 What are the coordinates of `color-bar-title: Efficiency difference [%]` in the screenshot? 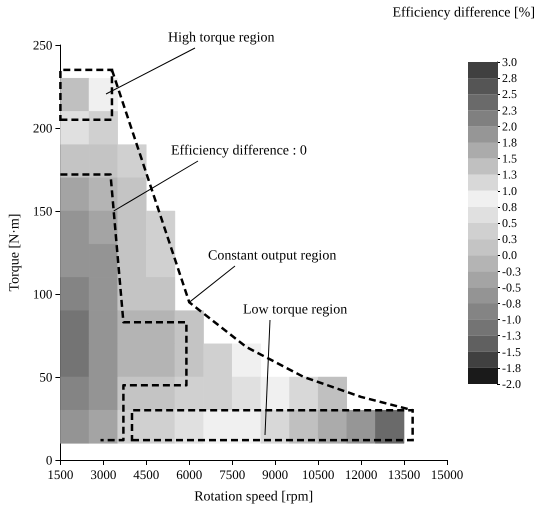 It's located at (464, 13).